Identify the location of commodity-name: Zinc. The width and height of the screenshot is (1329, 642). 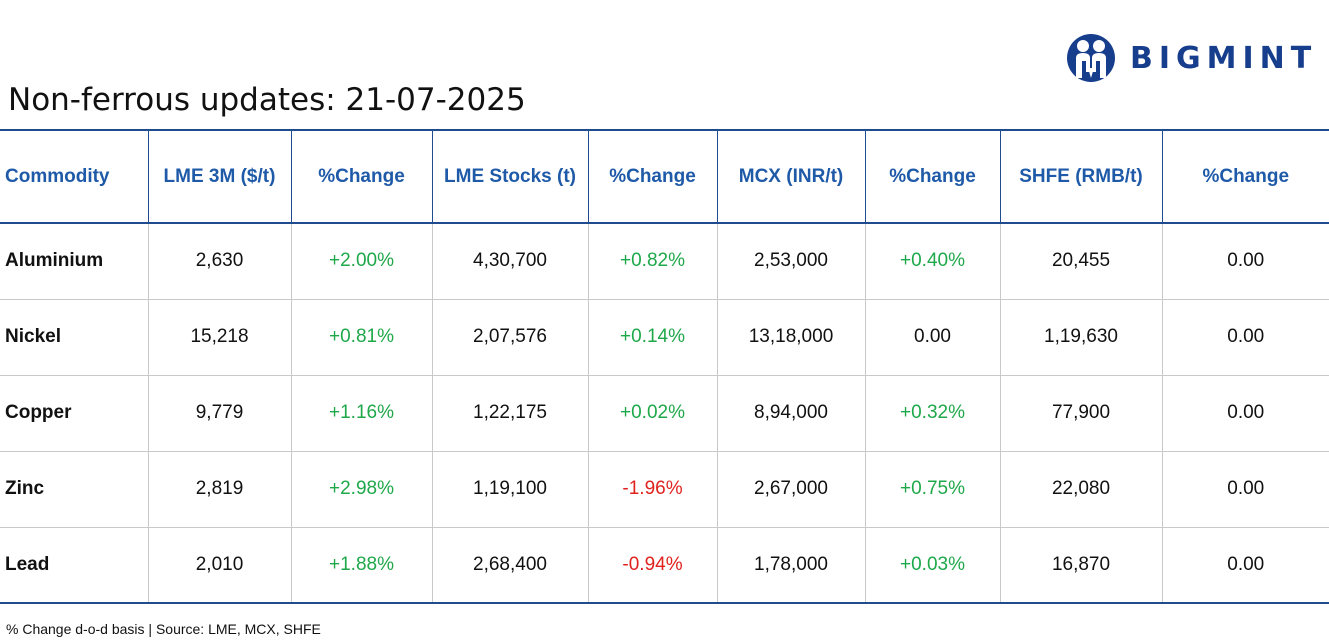
(74, 489).